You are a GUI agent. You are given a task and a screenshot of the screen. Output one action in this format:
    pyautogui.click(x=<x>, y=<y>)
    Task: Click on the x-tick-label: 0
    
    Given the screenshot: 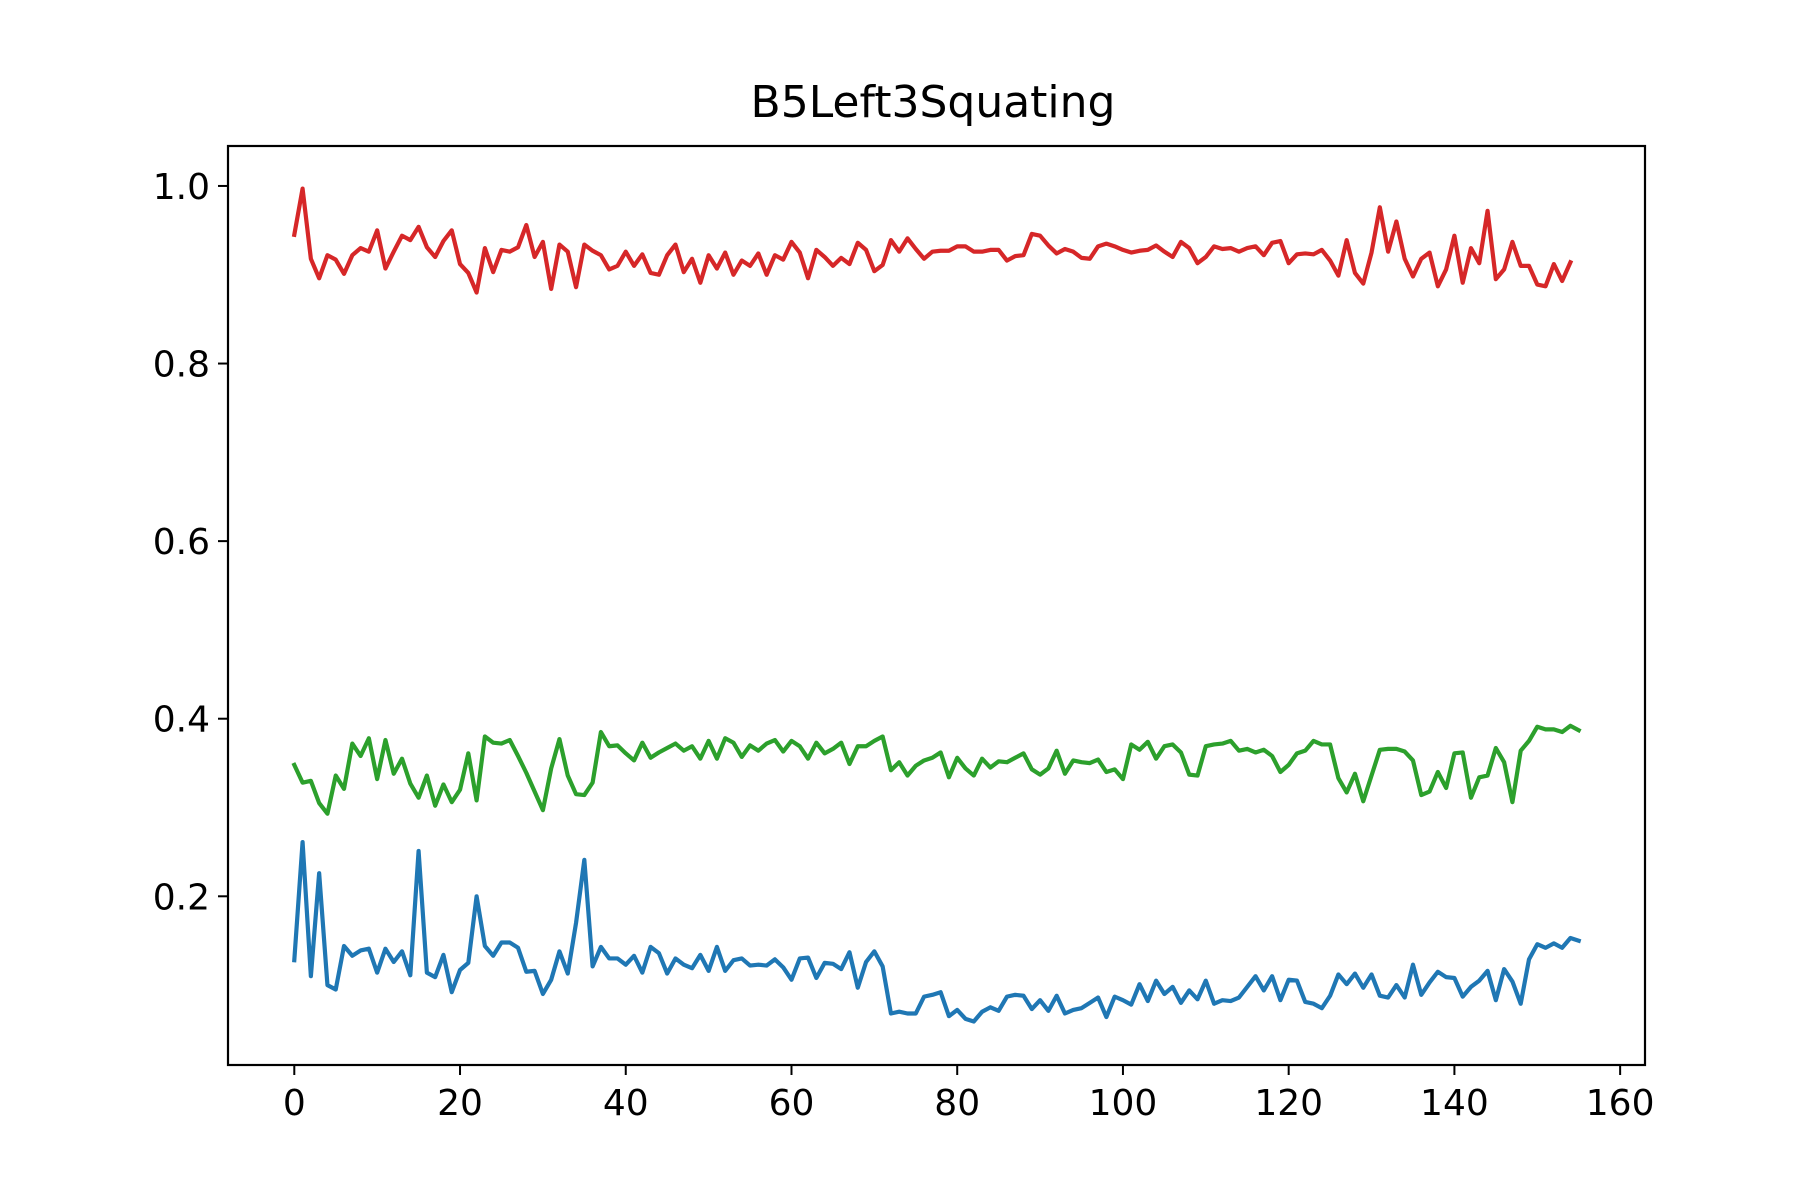 What is the action you would take?
    pyautogui.click(x=294, y=1103)
    